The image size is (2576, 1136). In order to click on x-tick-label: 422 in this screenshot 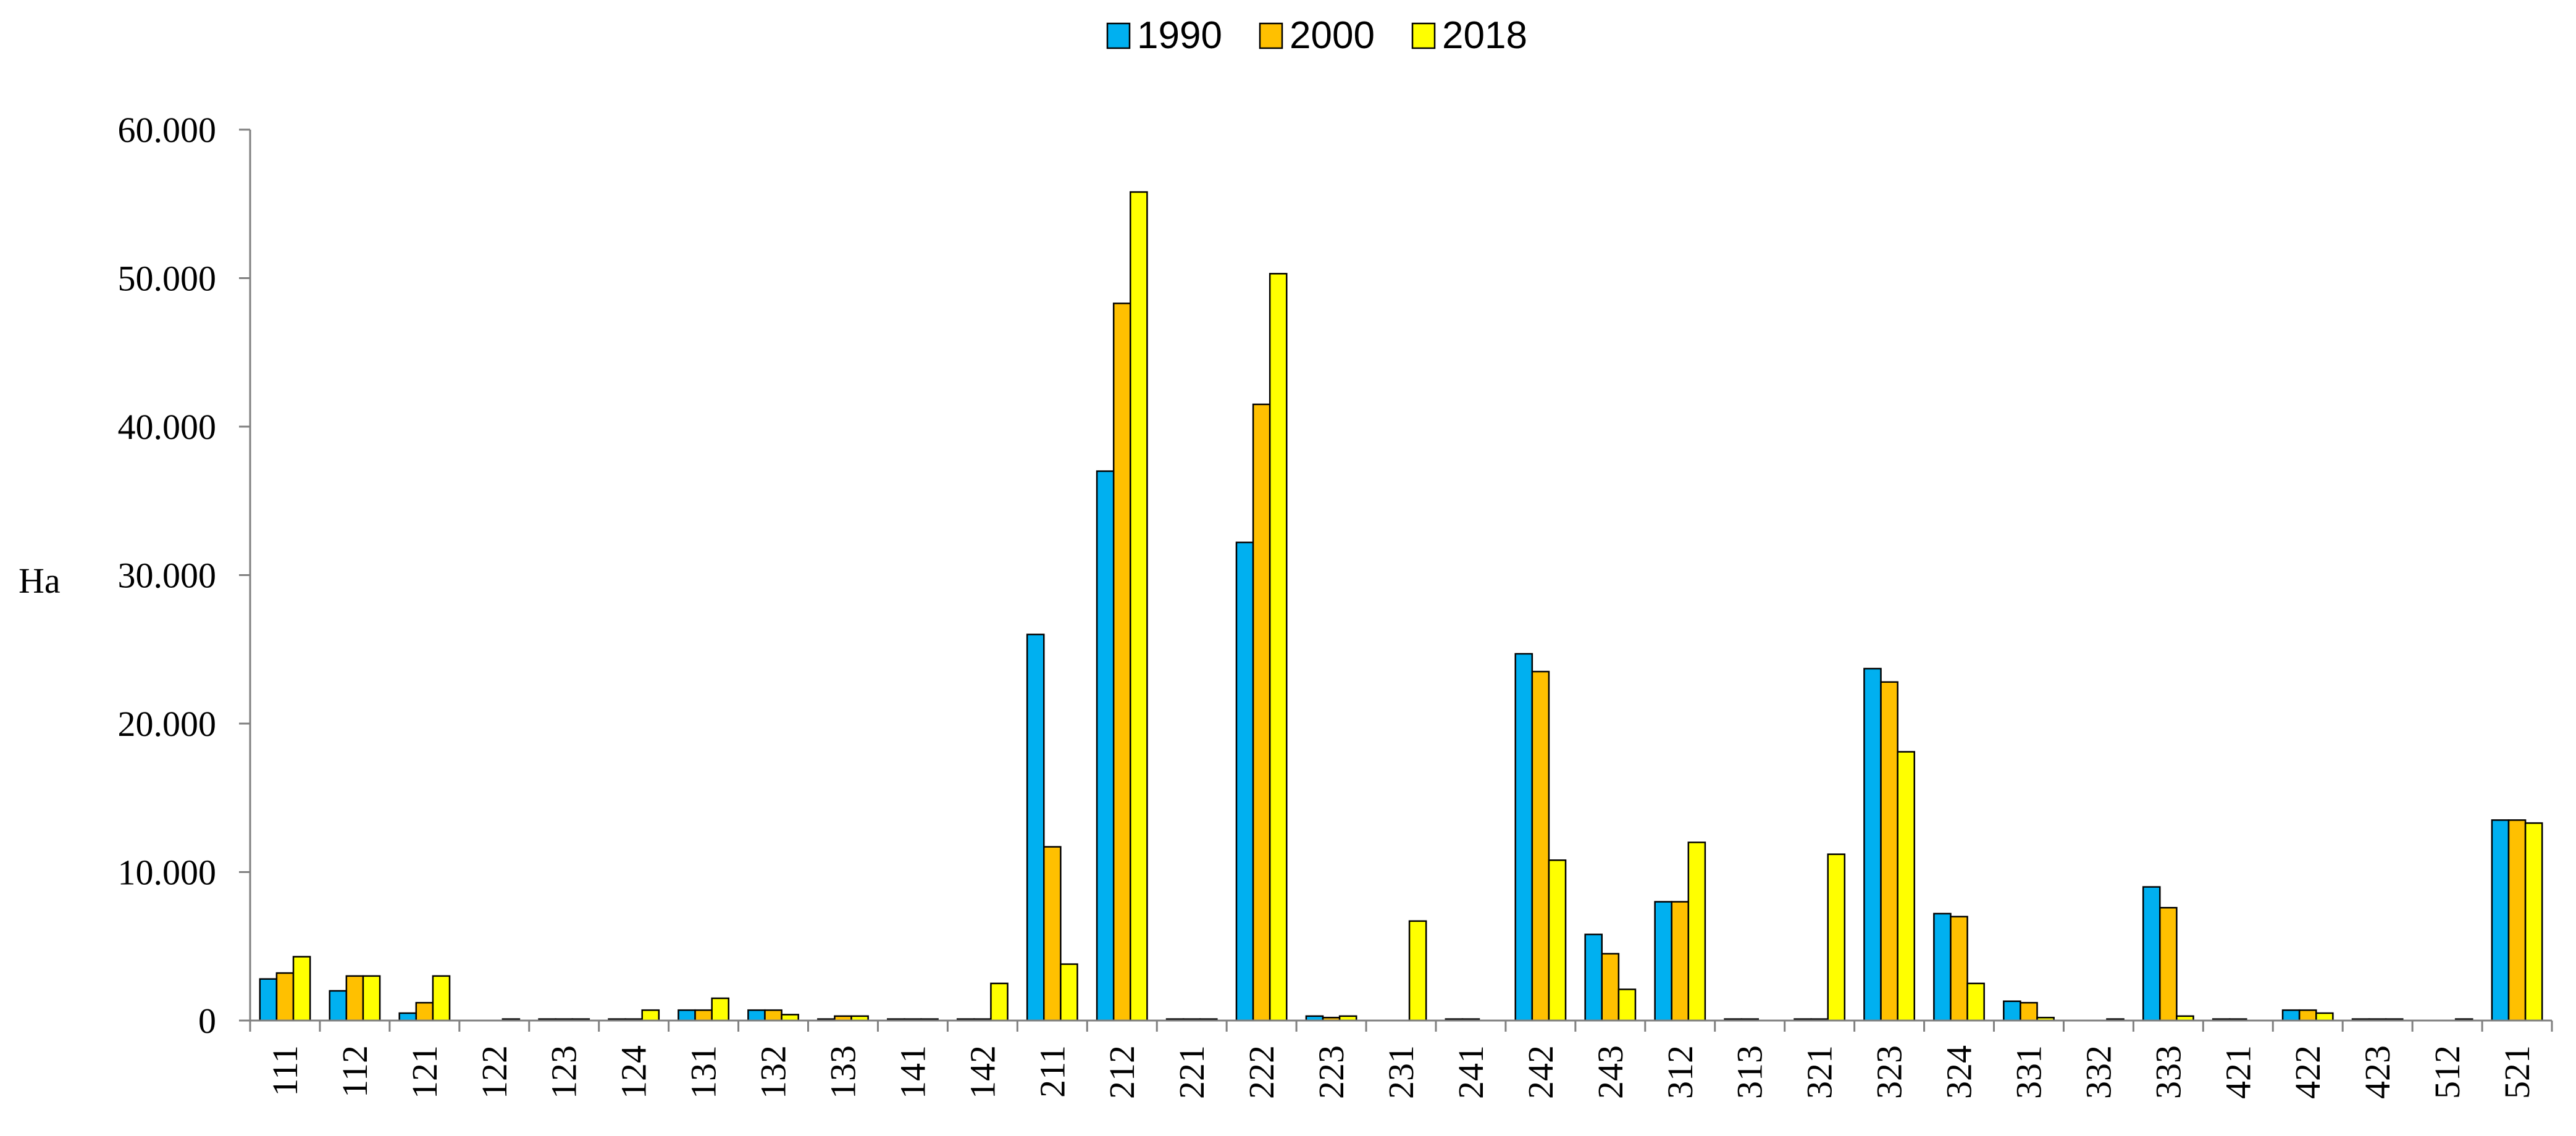, I will do `click(2308, 1072)`.